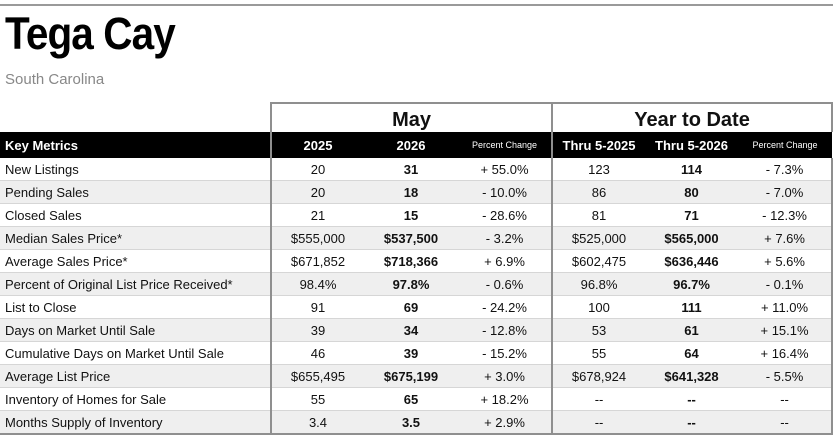 The width and height of the screenshot is (837, 435). I want to click on page-title: Tega Cay, so click(90, 33).